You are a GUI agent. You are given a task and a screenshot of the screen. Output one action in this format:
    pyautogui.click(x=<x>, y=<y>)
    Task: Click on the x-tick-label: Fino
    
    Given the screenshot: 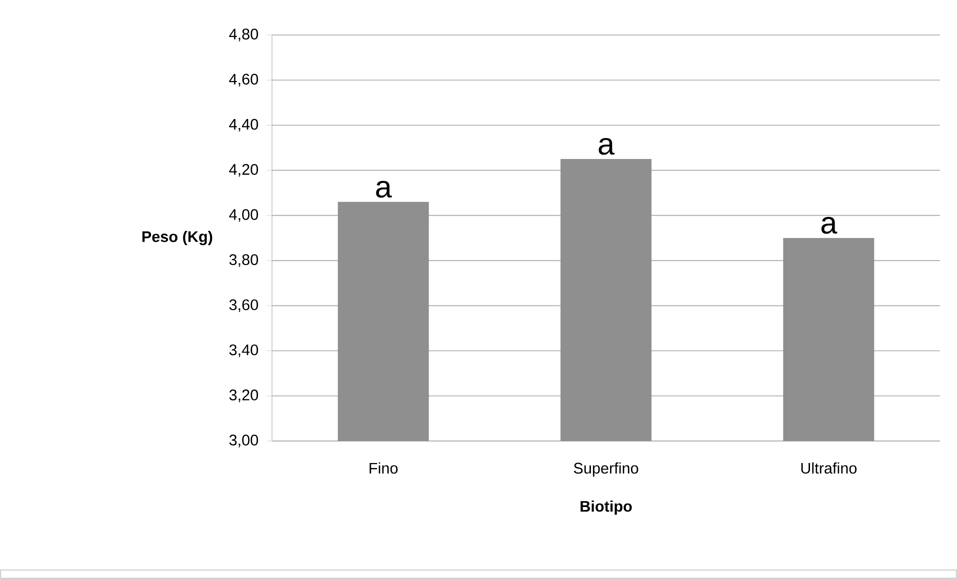 What is the action you would take?
    pyautogui.click(x=384, y=468)
    